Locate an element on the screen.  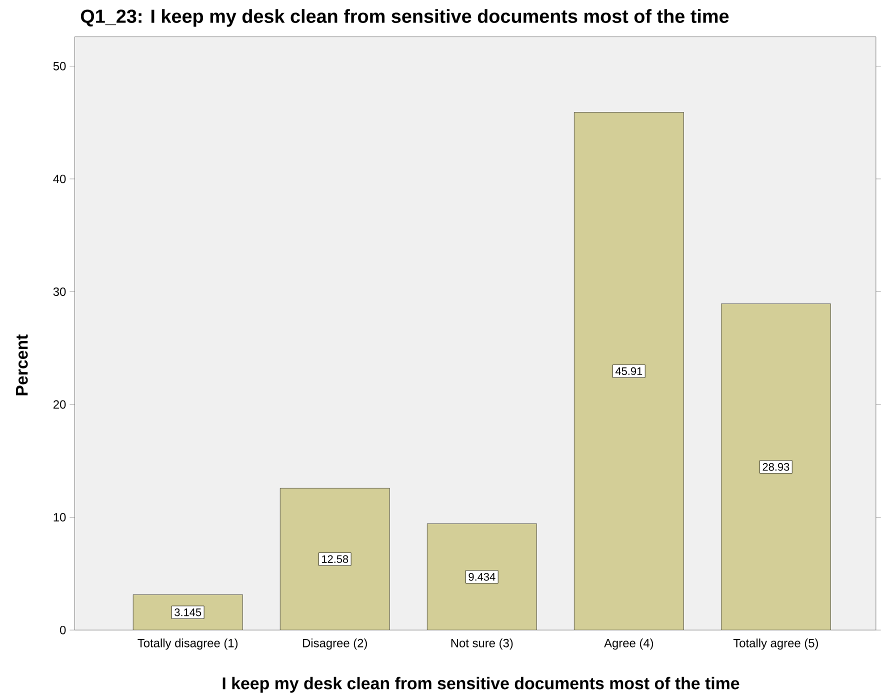
data-label: 45.91 is located at coordinates (628, 371).